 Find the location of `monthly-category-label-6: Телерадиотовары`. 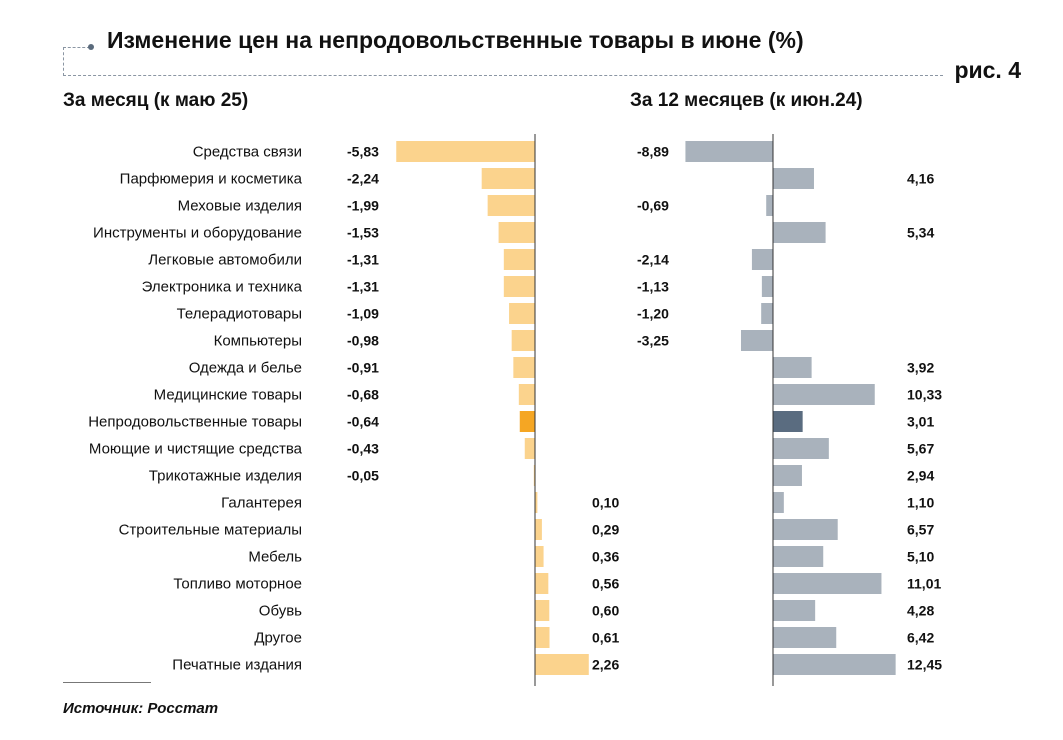

monthly-category-label-6: Телерадиотовары is located at coordinates (239, 314).